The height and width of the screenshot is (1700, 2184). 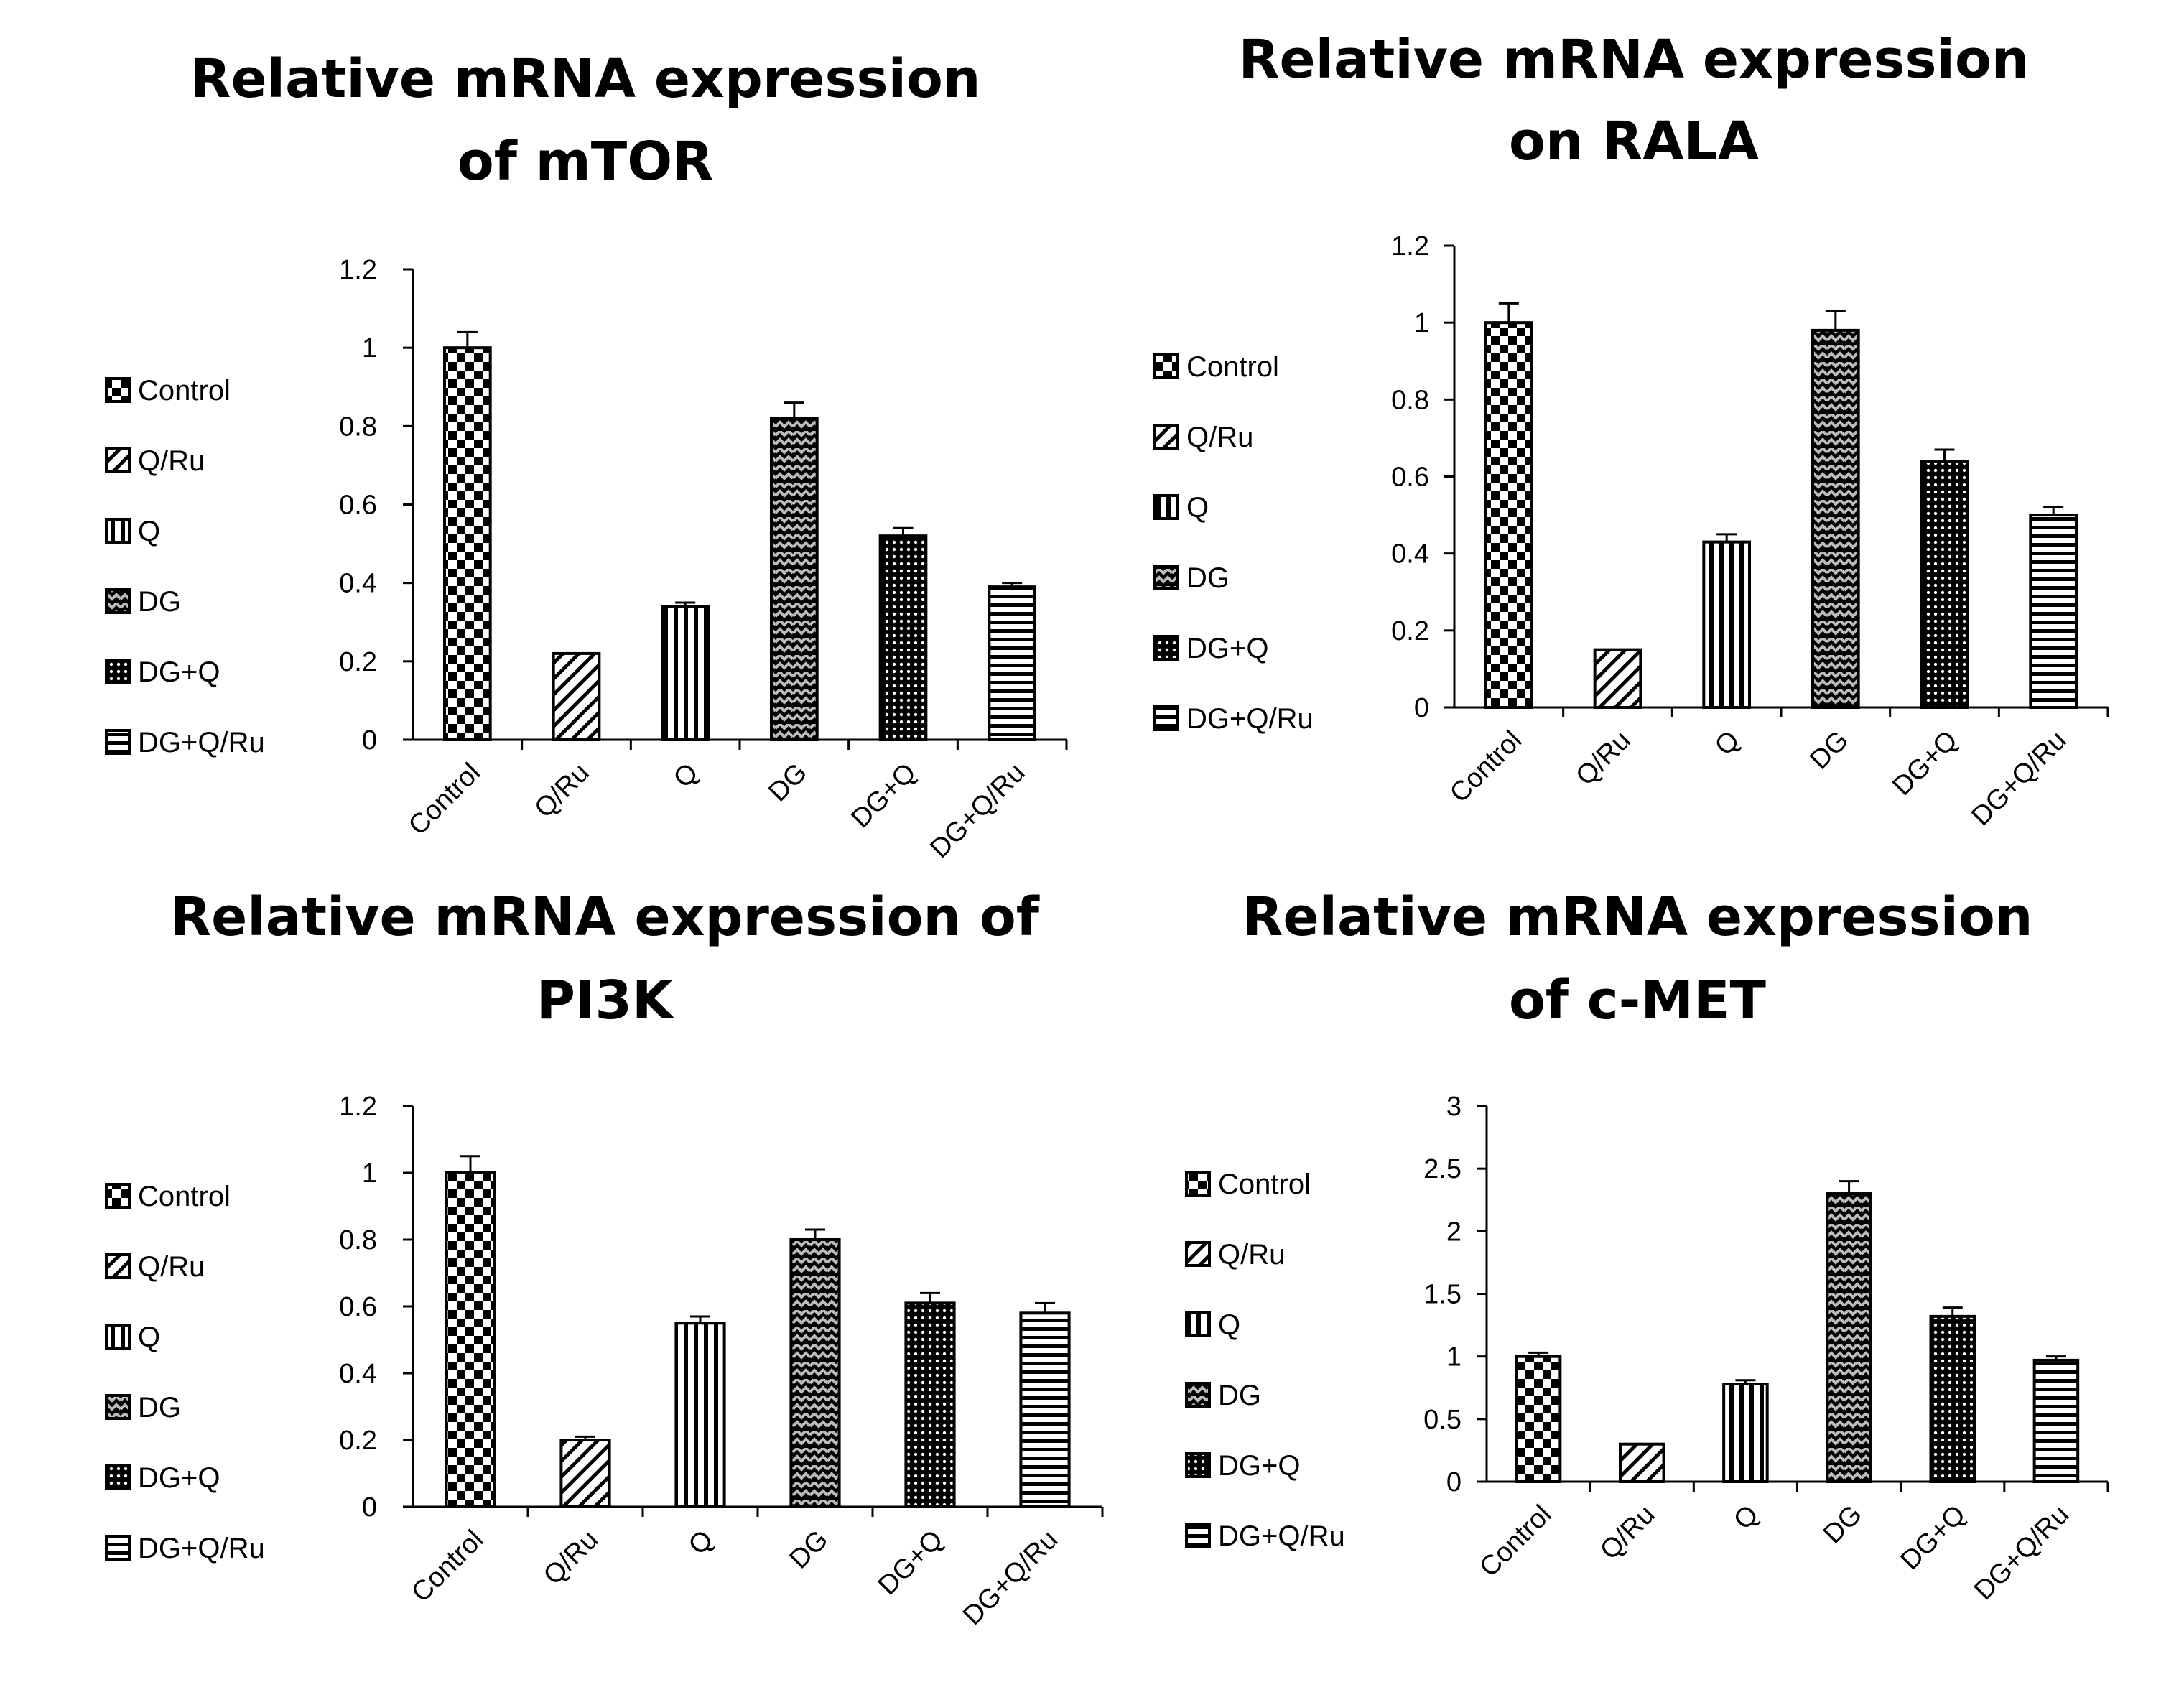 I want to click on x-tick-label: DG, so click(x=788, y=783).